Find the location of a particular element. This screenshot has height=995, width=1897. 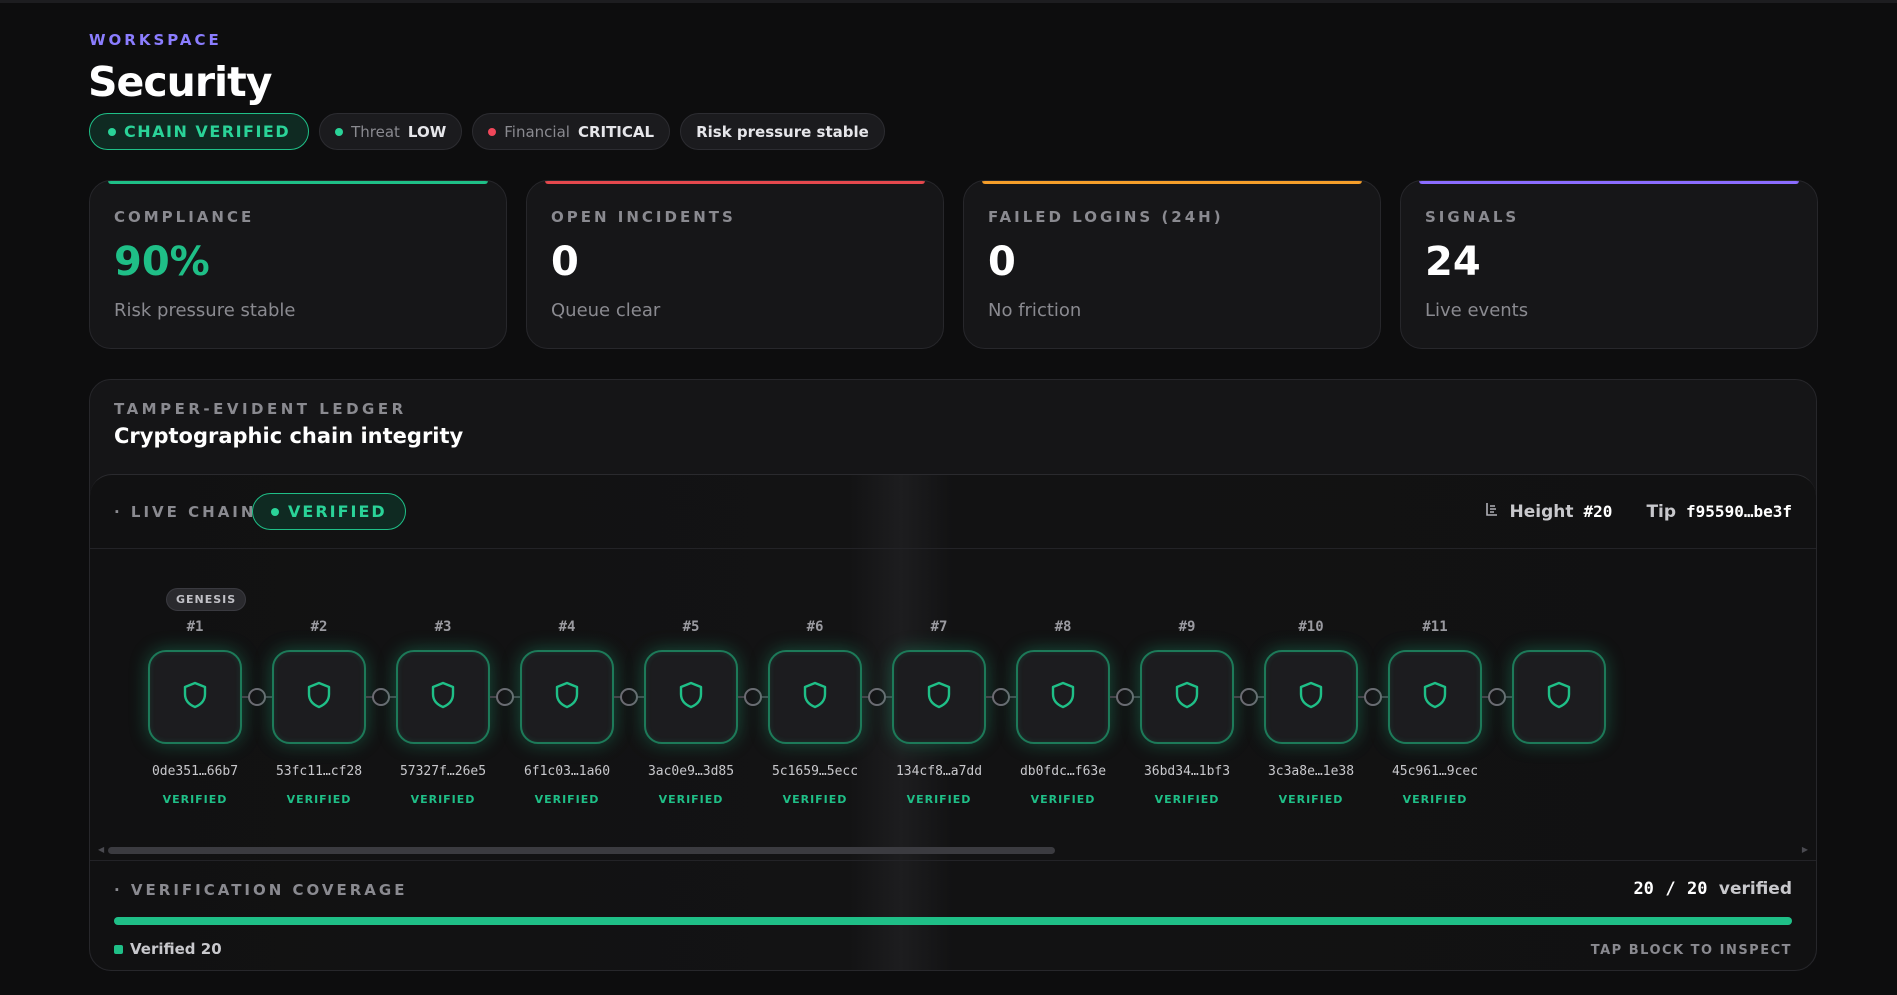

block-hash: db0fdc…f63e is located at coordinates (1063, 771).